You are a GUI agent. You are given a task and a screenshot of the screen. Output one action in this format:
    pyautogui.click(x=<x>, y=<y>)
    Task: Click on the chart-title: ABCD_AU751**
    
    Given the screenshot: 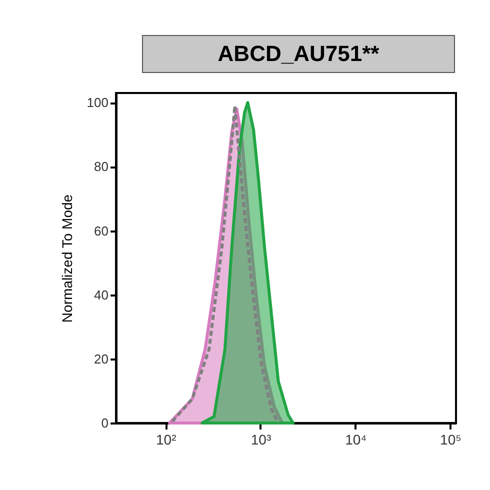 What is the action you would take?
    pyautogui.click(x=298, y=54)
    